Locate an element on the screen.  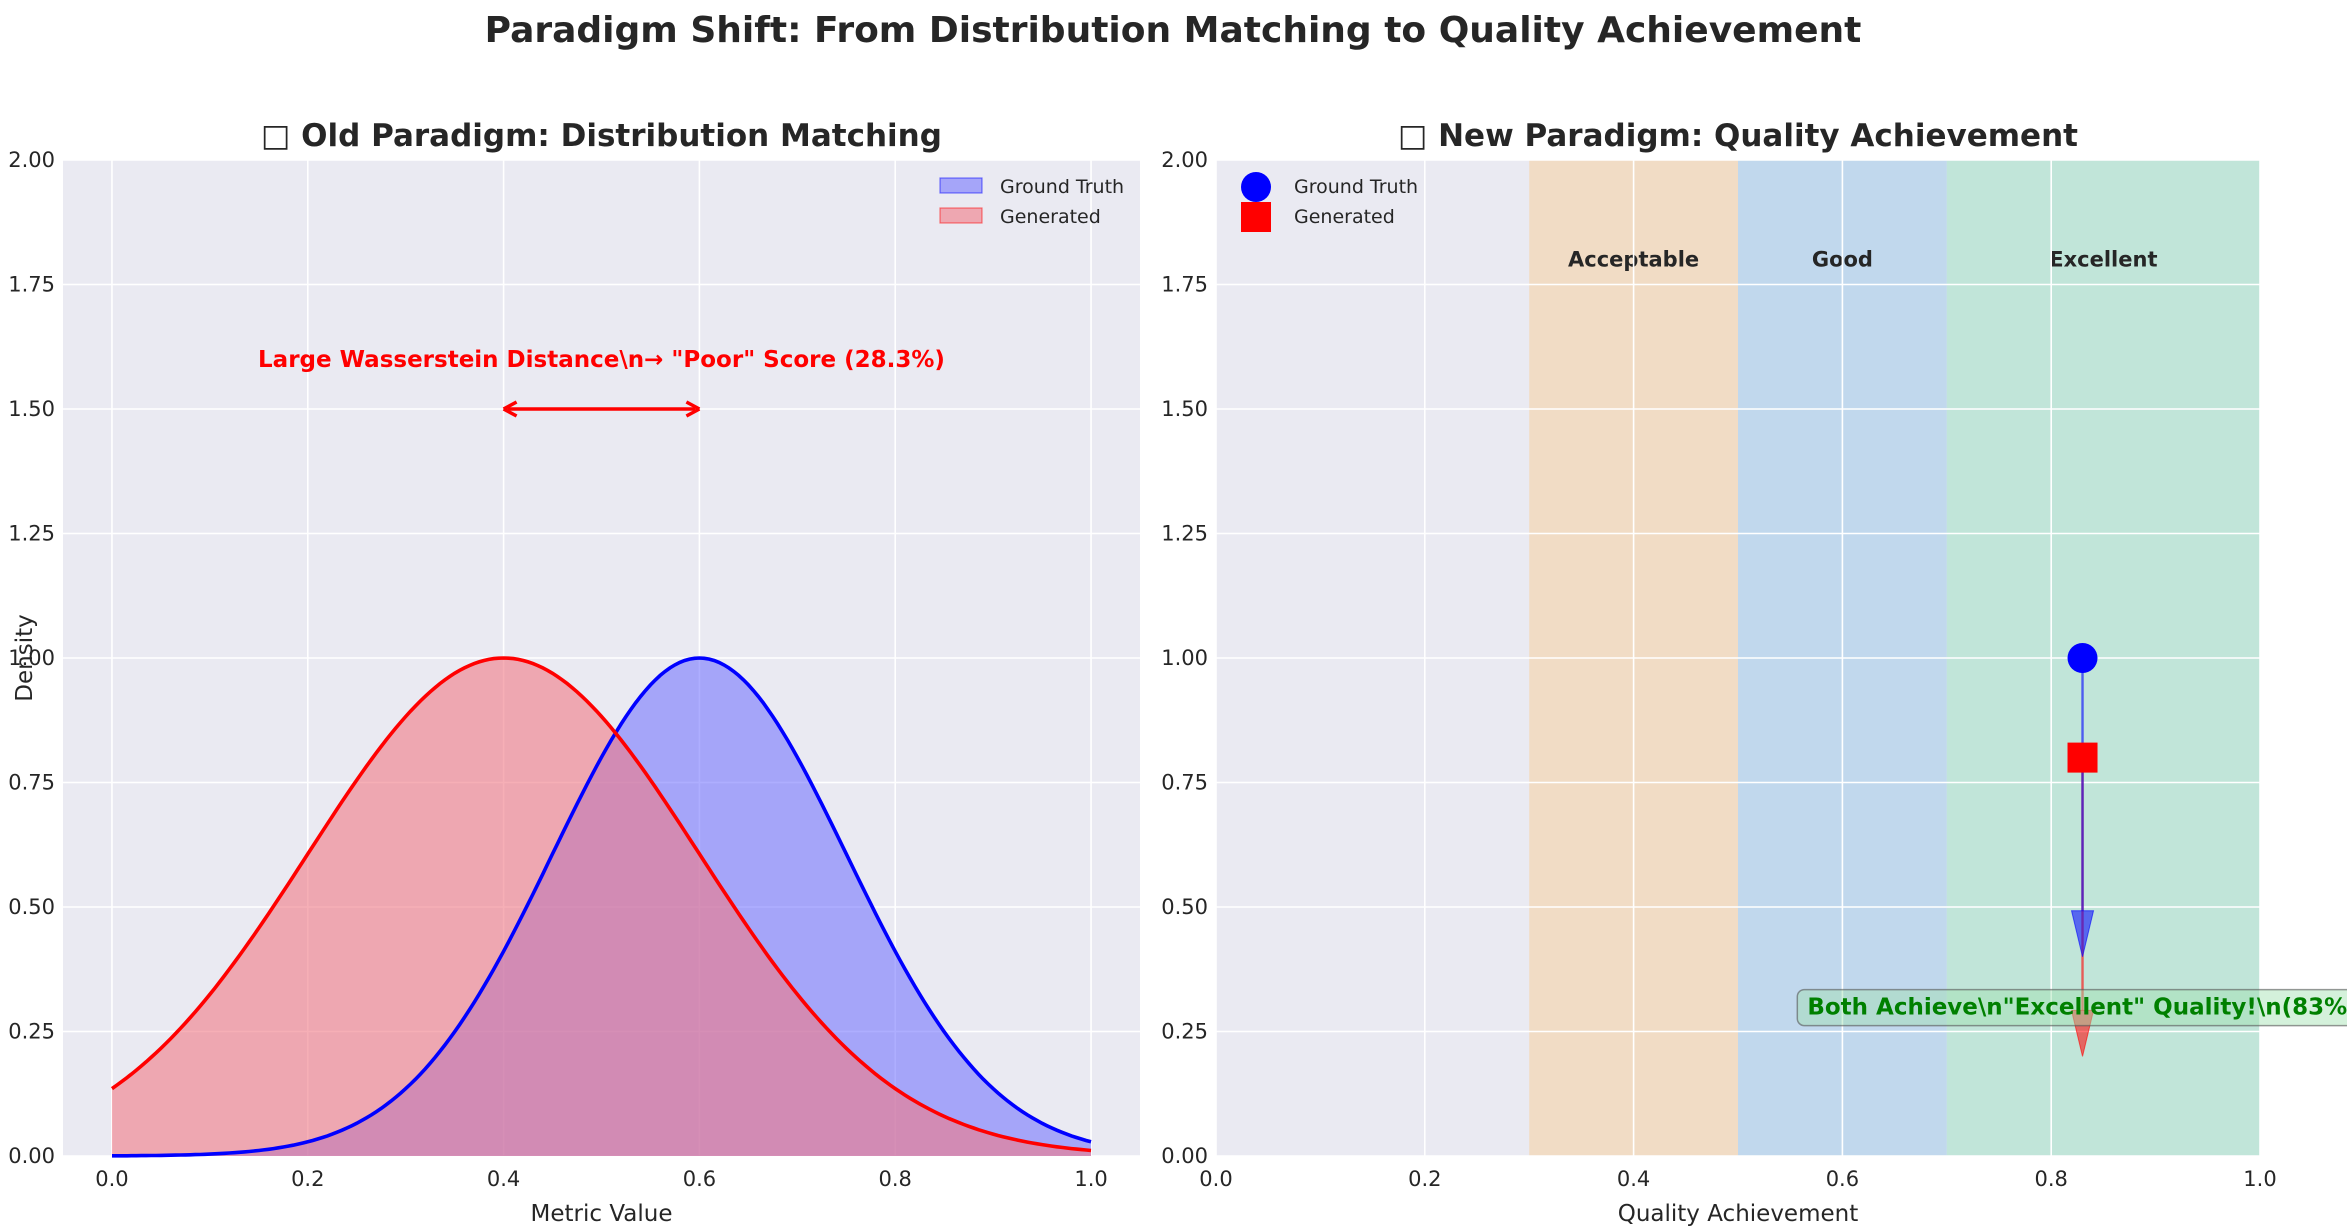
legend-marker-generated is located at coordinates (1256, 217).